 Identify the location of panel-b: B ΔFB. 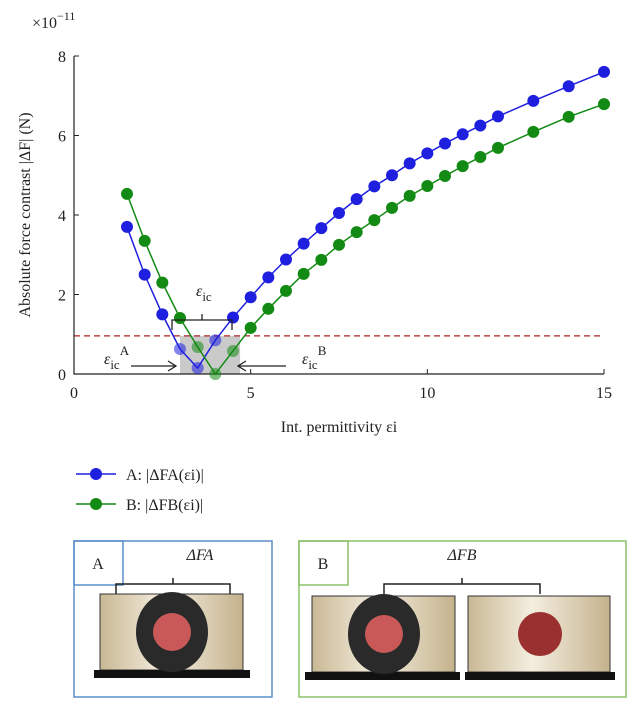
(462, 619).